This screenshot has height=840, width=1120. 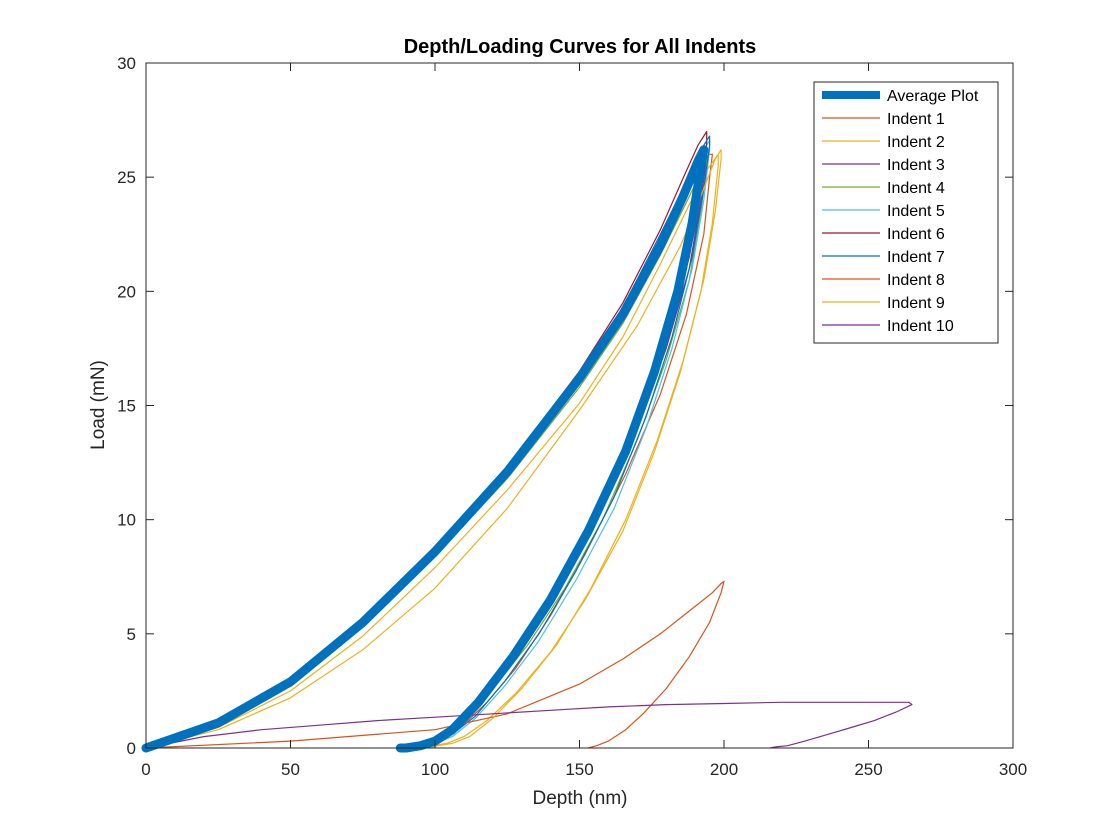 I want to click on legend-entry: Indent 9, so click(x=916, y=303).